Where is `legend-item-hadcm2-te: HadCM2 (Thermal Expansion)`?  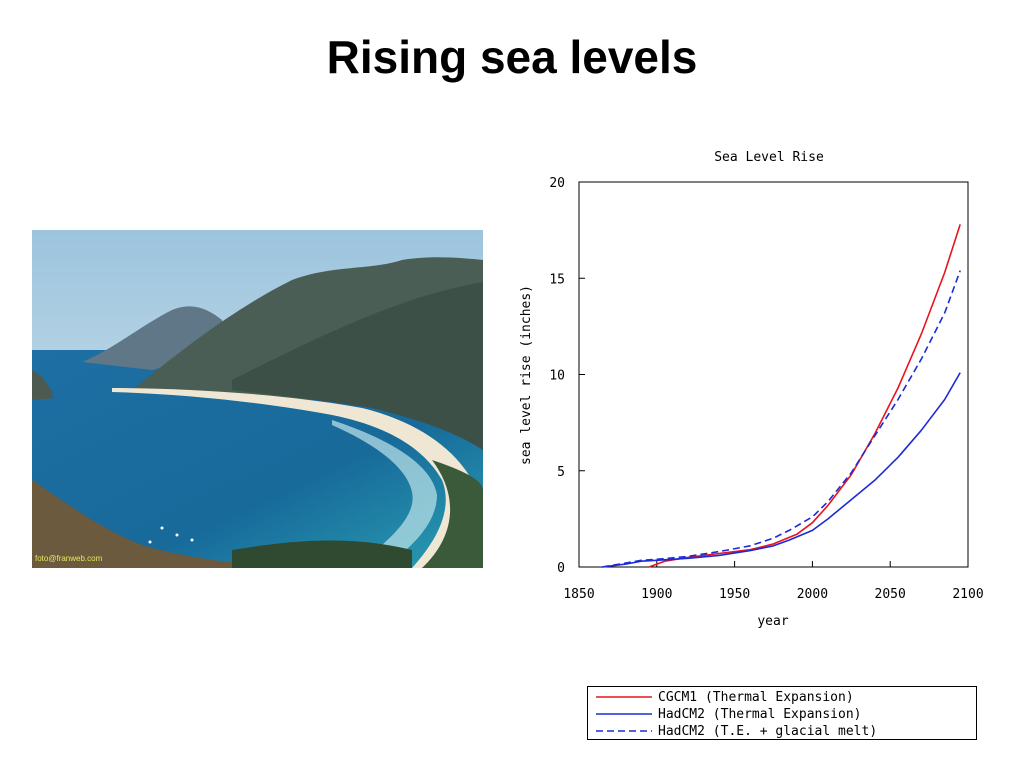
legend-item-hadcm2-te: HadCM2 (Thermal Expansion) is located at coordinates (729, 714).